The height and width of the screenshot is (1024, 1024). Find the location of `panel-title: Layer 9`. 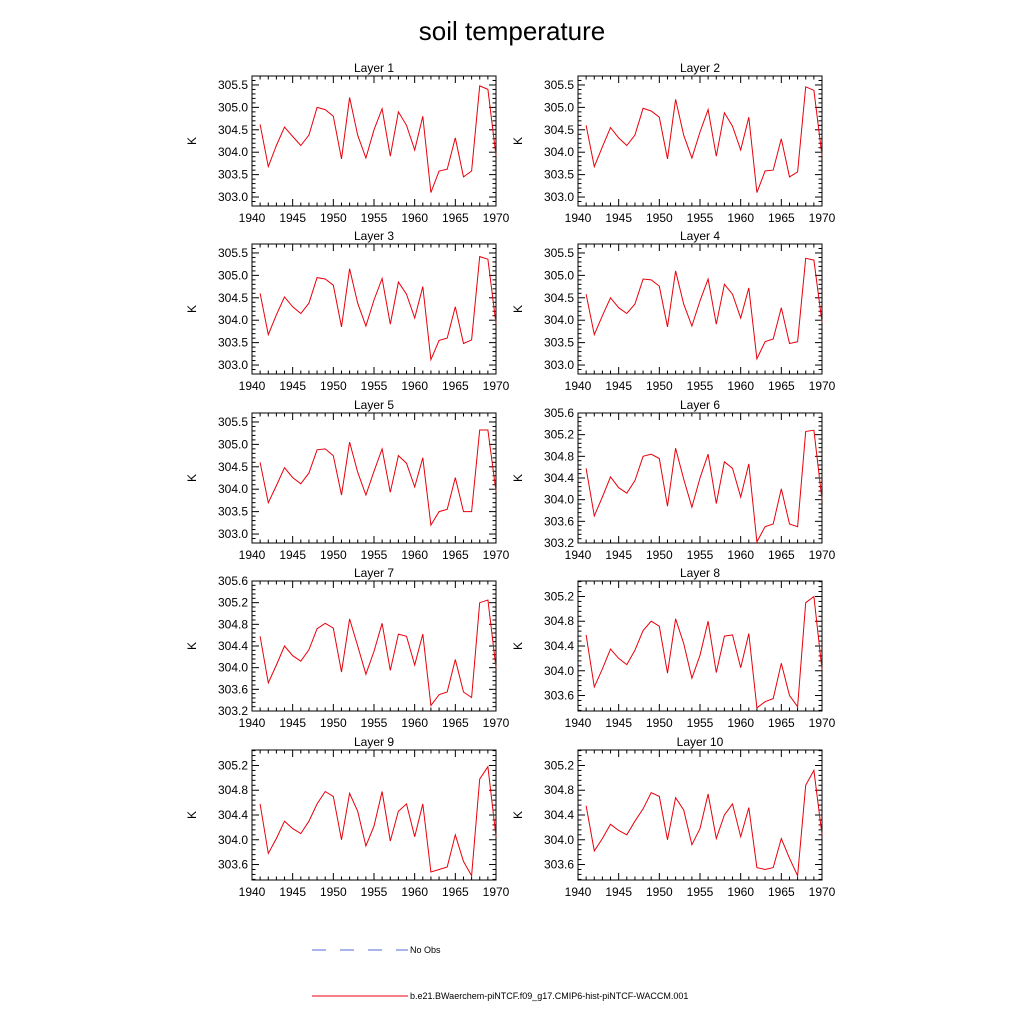

panel-title: Layer 9 is located at coordinates (374, 742).